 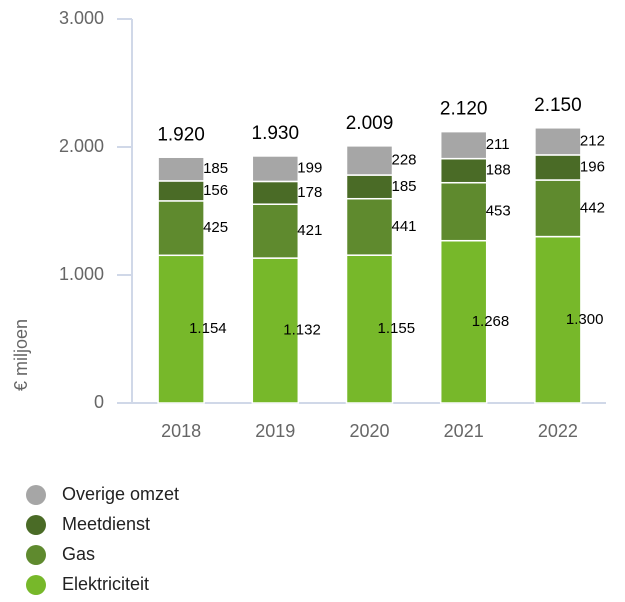 What do you see at coordinates (592, 140) in the screenshot?
I see `value-label: 212` at bounding box center [592, 140].